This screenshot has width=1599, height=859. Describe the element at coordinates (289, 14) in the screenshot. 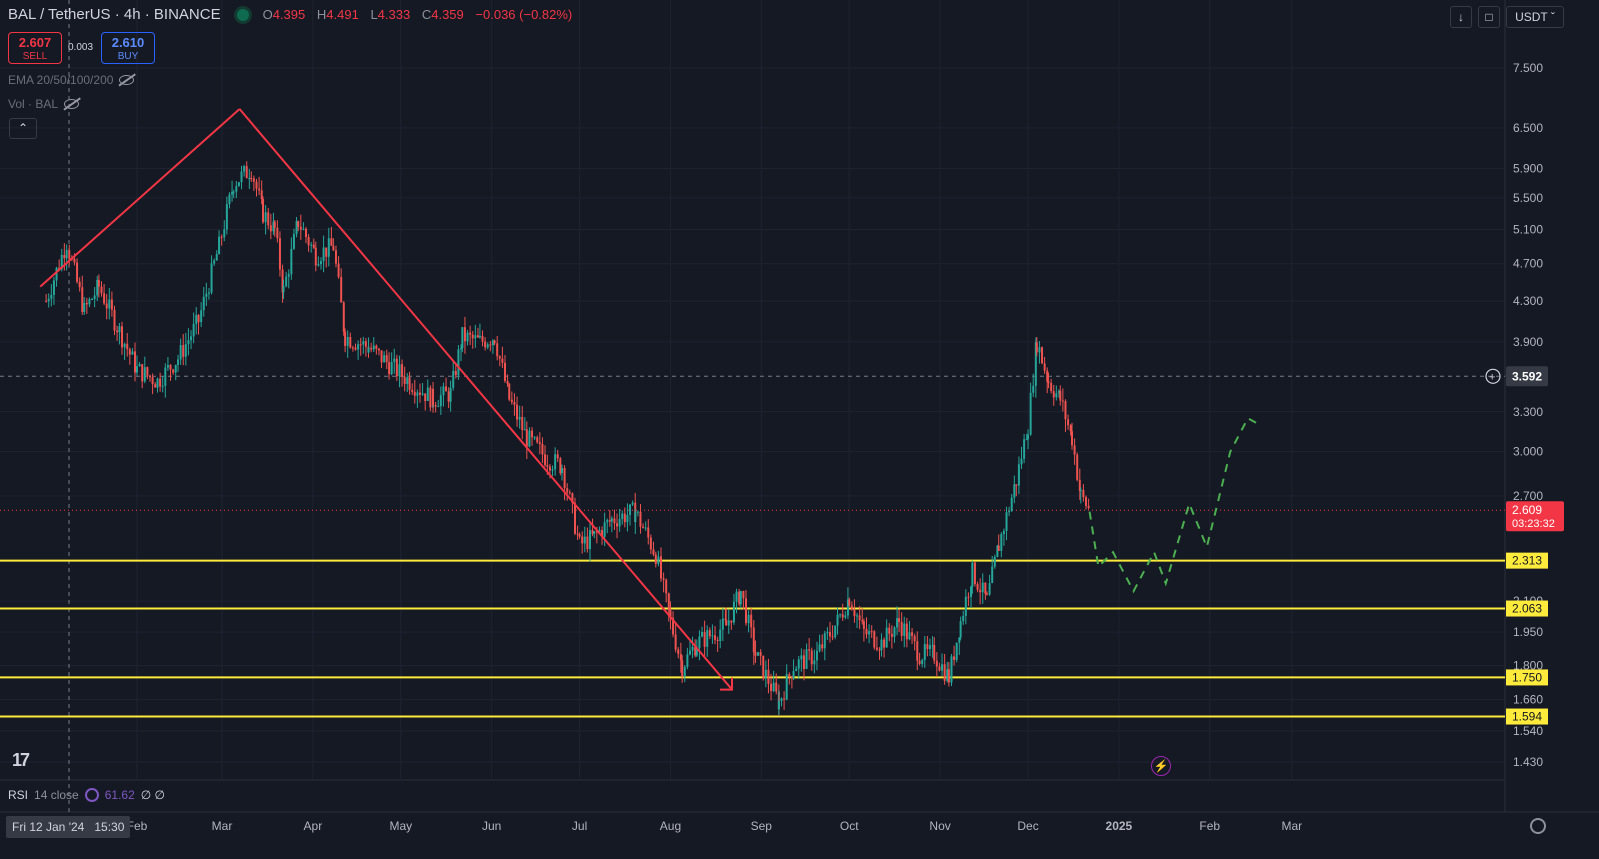

I see `open-value: 4.395` at that location.